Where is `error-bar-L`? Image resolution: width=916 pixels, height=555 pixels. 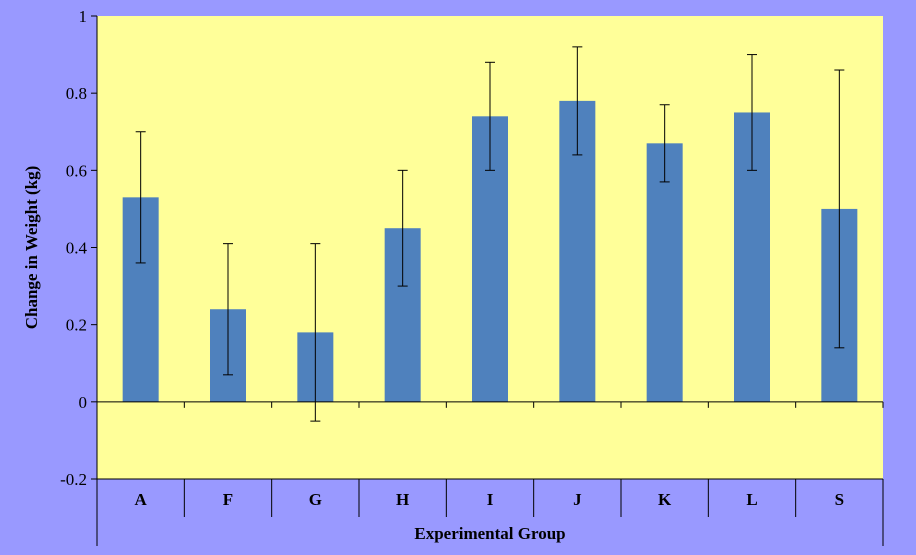 error-bar-L is located at coordinates (752, 112).